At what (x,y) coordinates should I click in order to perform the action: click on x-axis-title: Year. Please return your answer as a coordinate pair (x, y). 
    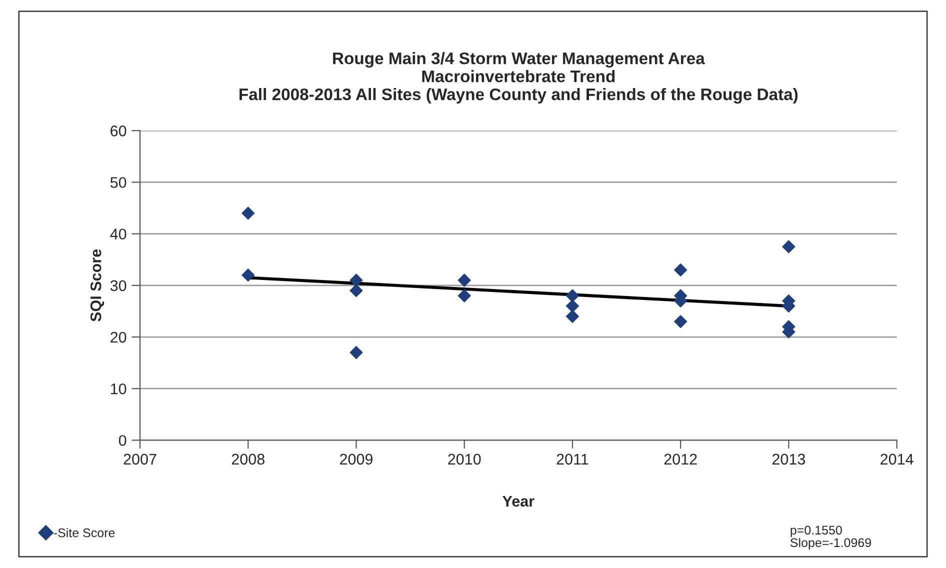
    Looking at the image, I should click on (518, 501).